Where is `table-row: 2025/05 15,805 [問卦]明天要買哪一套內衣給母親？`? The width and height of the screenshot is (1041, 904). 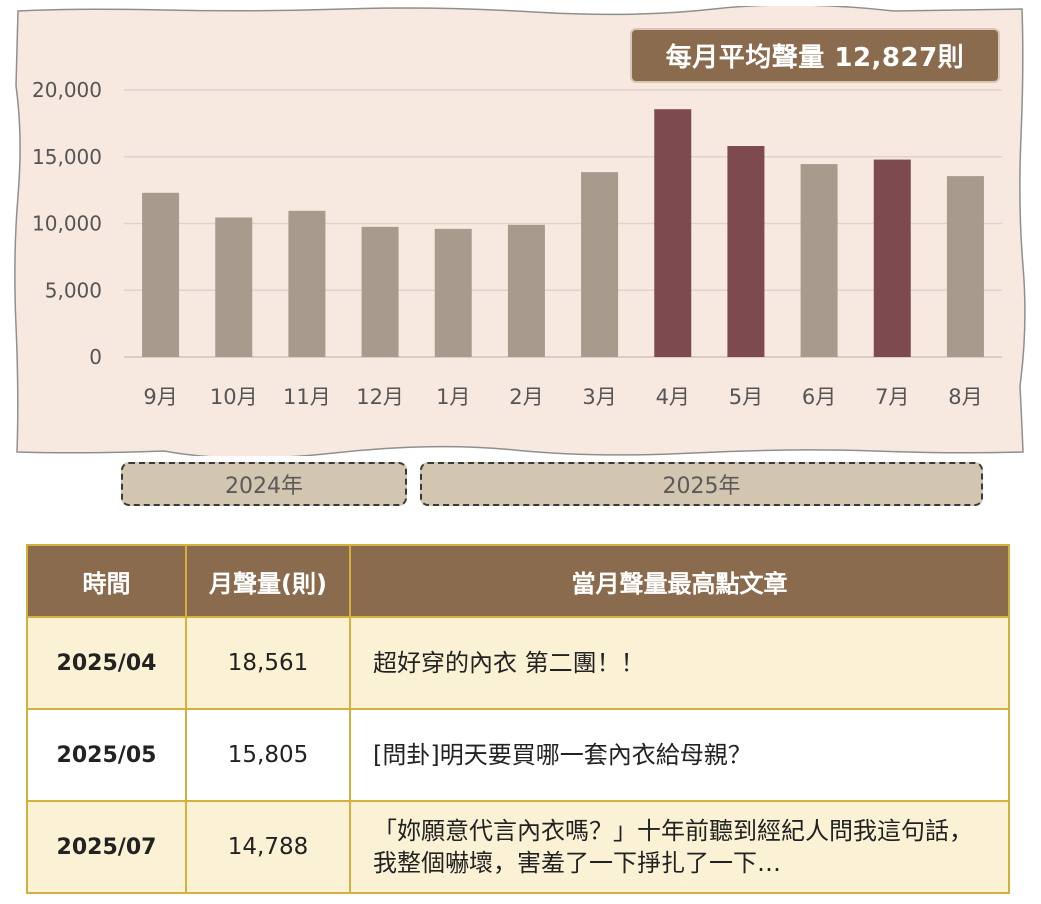 table-row: 2025/05 15,805 [問卦]明天要買哪一套內衣給母親？ is located at coordinates (518, 755).